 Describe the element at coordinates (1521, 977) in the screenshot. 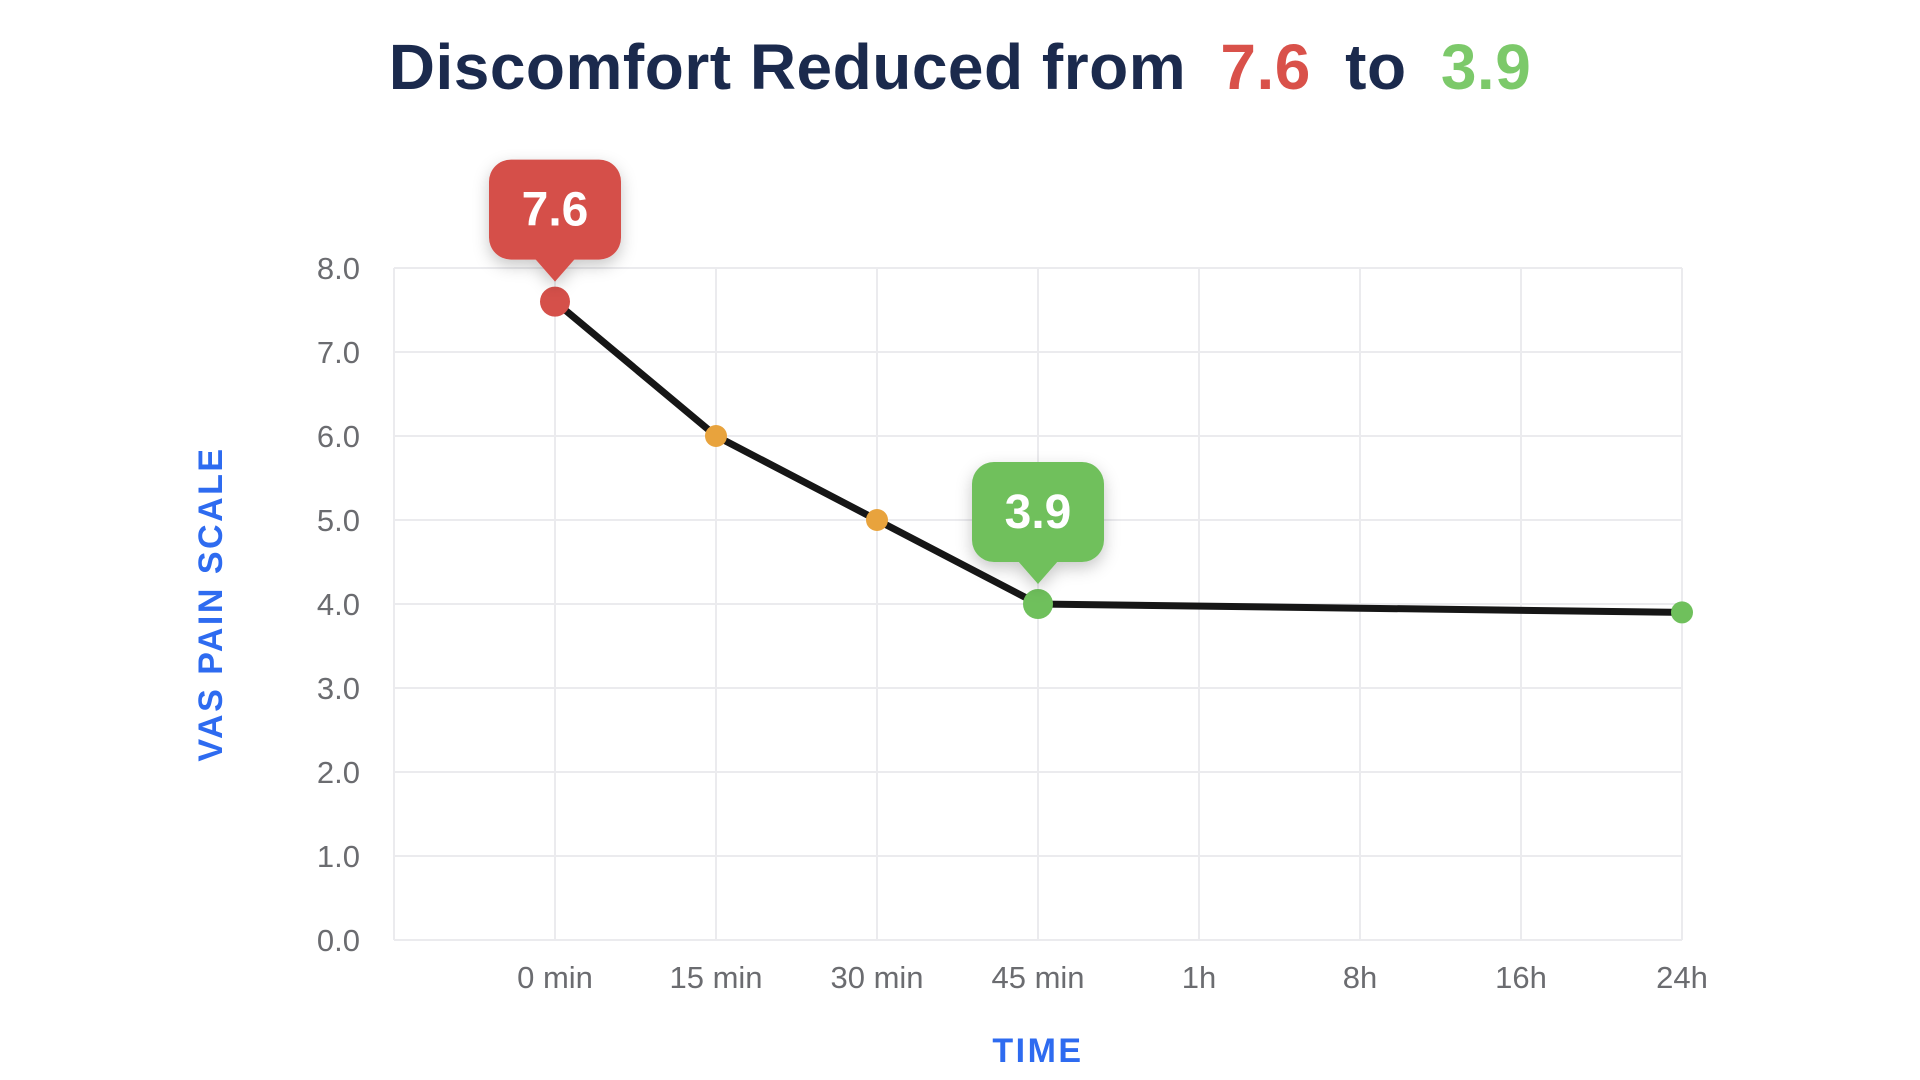

I see `x-tick-label: 16h` at that location.